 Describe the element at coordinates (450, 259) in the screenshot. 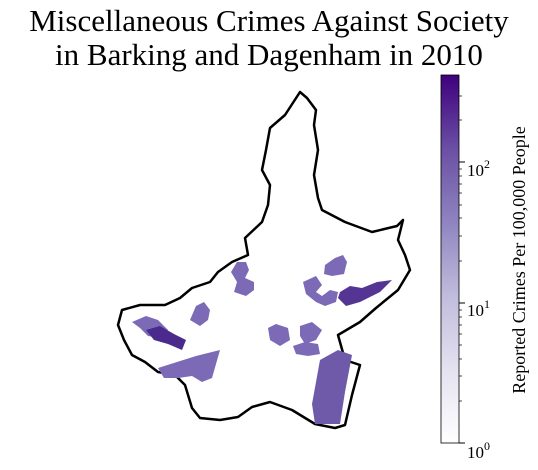

I see `colorbar-gradient` at that location.